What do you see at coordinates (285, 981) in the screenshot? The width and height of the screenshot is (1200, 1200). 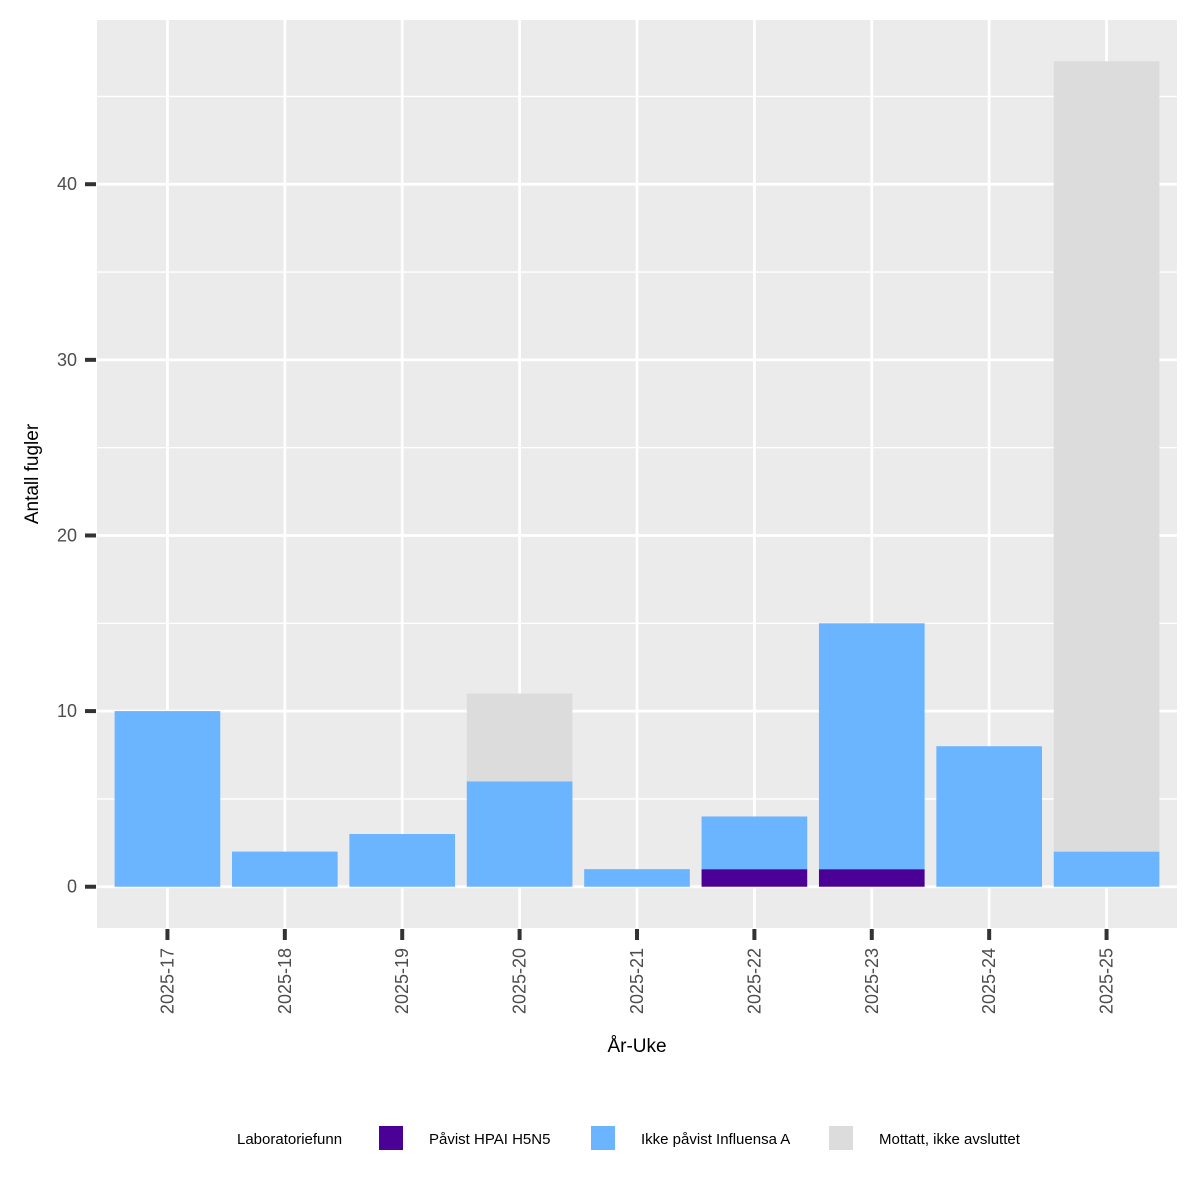 I see `x-tick-label: 2025-18` at bounding box center [285, 981].